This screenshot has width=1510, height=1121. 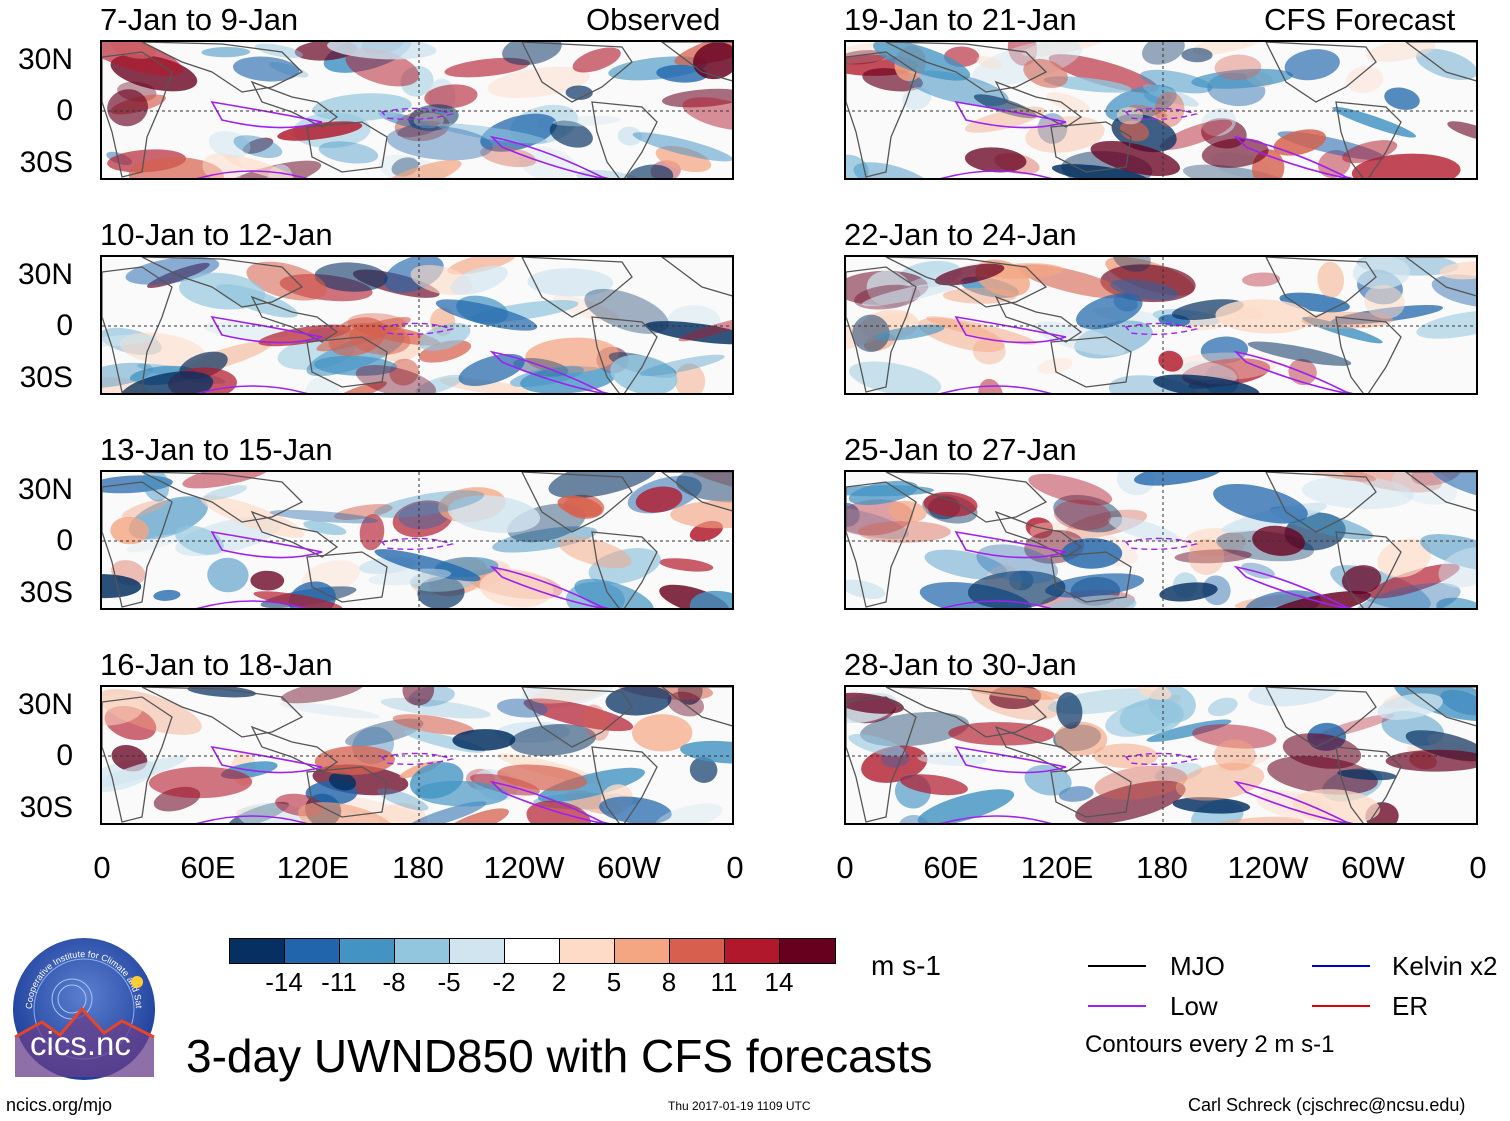 What do you see at coordinates (417, 114) in the screenshot?
I see `low-contour-dashed` at bounding box center [417, 114].